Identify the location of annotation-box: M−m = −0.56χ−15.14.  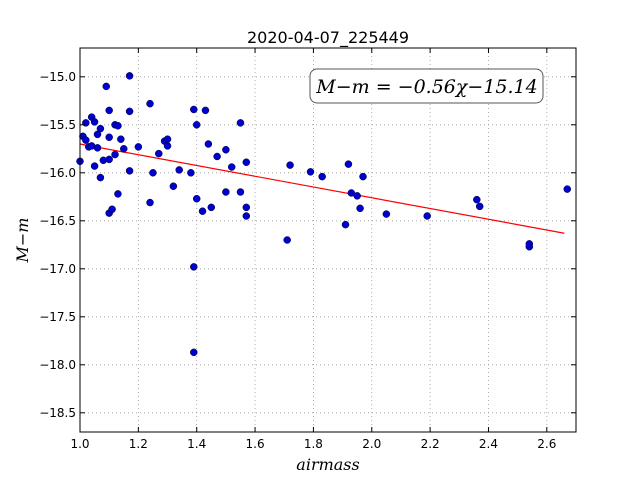
(426, 86).